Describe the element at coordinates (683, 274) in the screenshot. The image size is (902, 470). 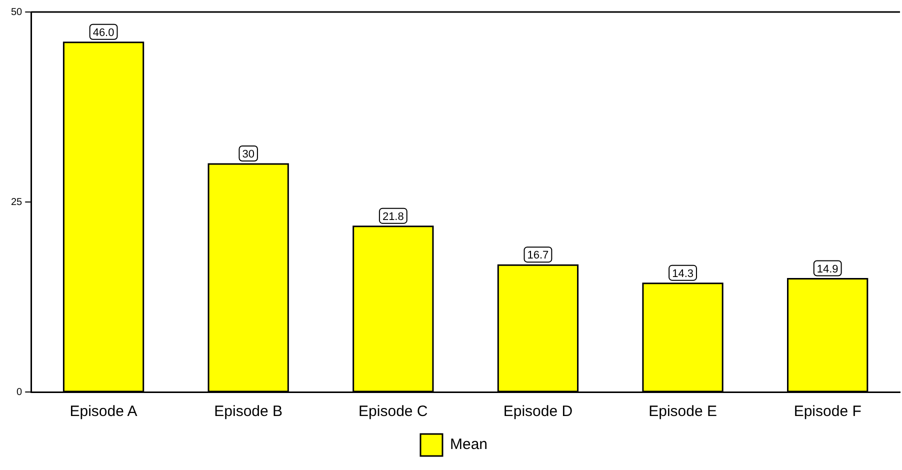
I see `data-label: 14.3` at that location.